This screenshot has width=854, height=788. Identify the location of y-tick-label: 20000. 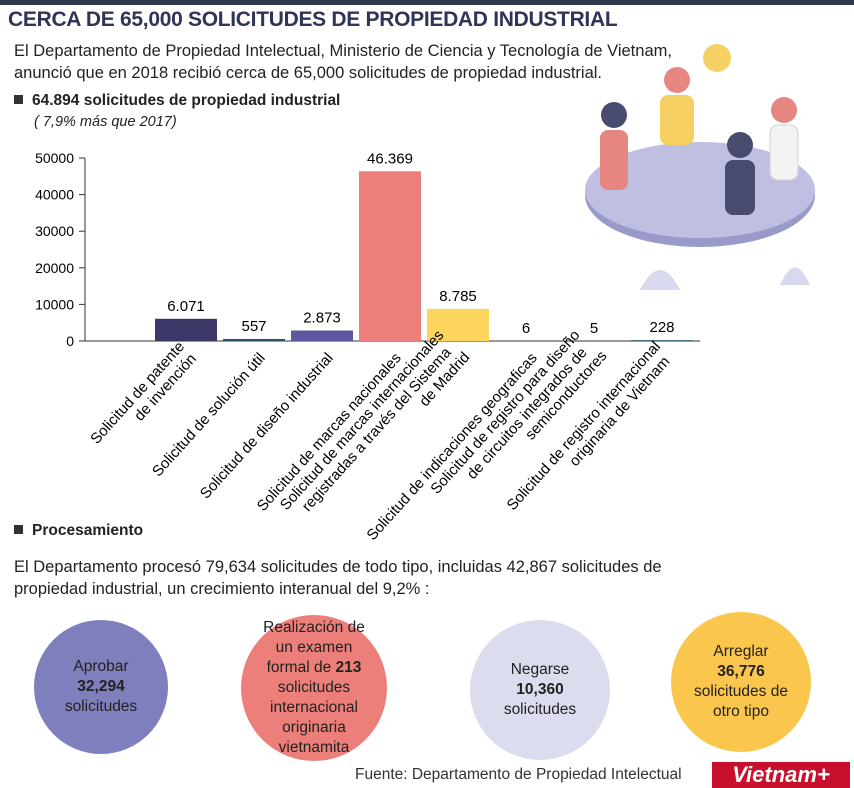
(54, 268).